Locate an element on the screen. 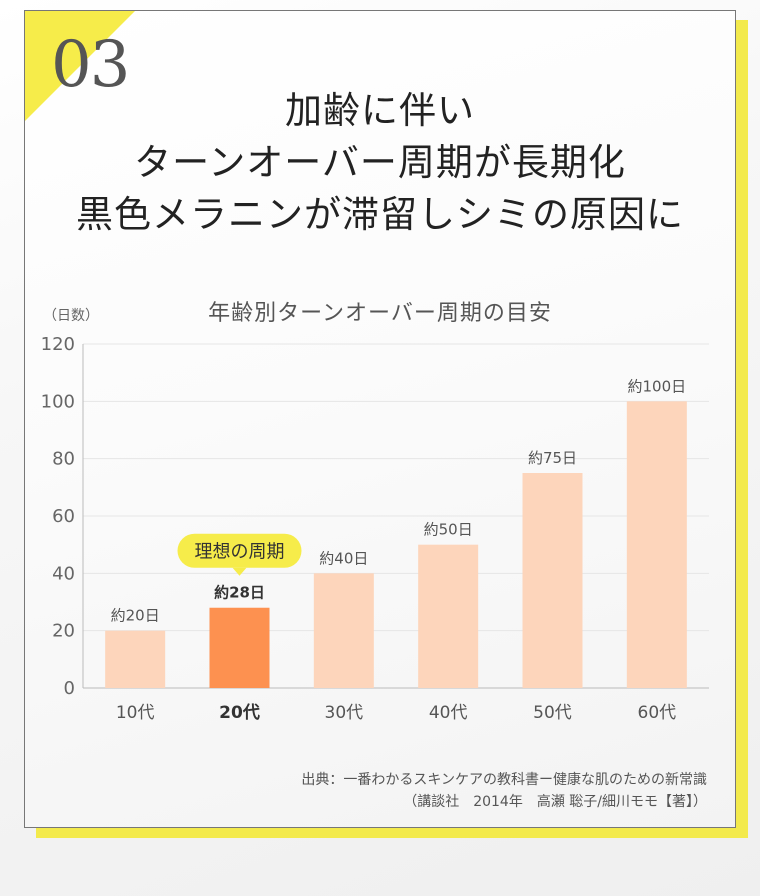 This screenshot has height=896, width=760. y-tick-label: 100 is located at coordinates (58, 401).